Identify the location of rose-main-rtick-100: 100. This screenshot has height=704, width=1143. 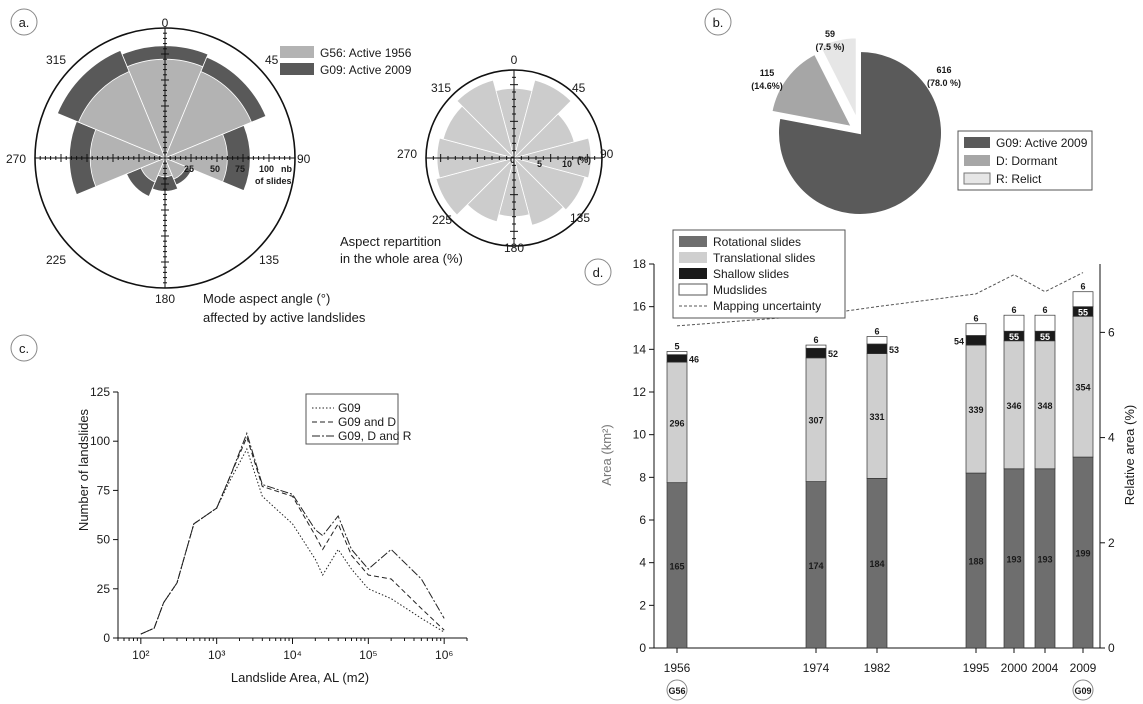
(266, 169).